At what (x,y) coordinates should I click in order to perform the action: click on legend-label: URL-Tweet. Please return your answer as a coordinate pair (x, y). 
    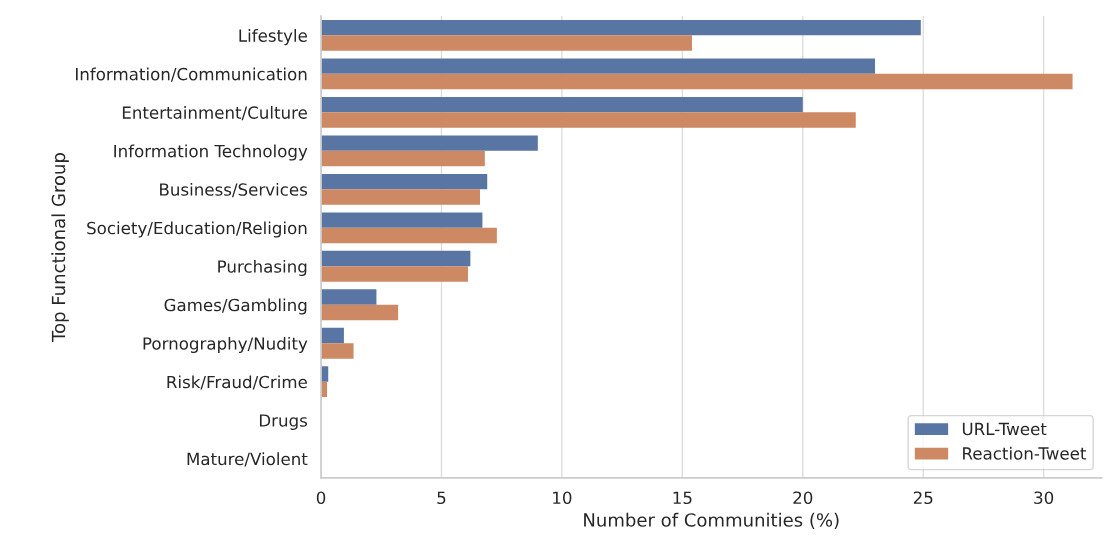
    Looking at the image, I should click on (1004, 429).